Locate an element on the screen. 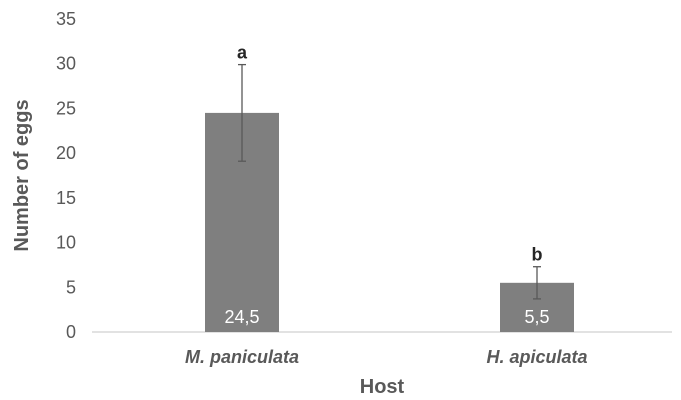 The width and height of the screenshot is (681, 400). significance-letter: b is located at coordinates (537, 255).